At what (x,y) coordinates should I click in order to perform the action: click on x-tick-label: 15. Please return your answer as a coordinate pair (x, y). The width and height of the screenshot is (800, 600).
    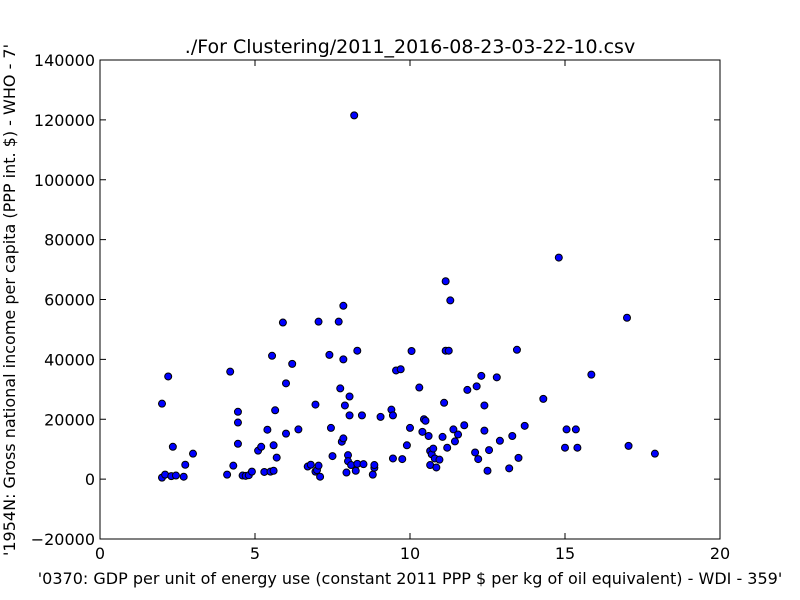
    Looking at the image, I should click on (565, 553).